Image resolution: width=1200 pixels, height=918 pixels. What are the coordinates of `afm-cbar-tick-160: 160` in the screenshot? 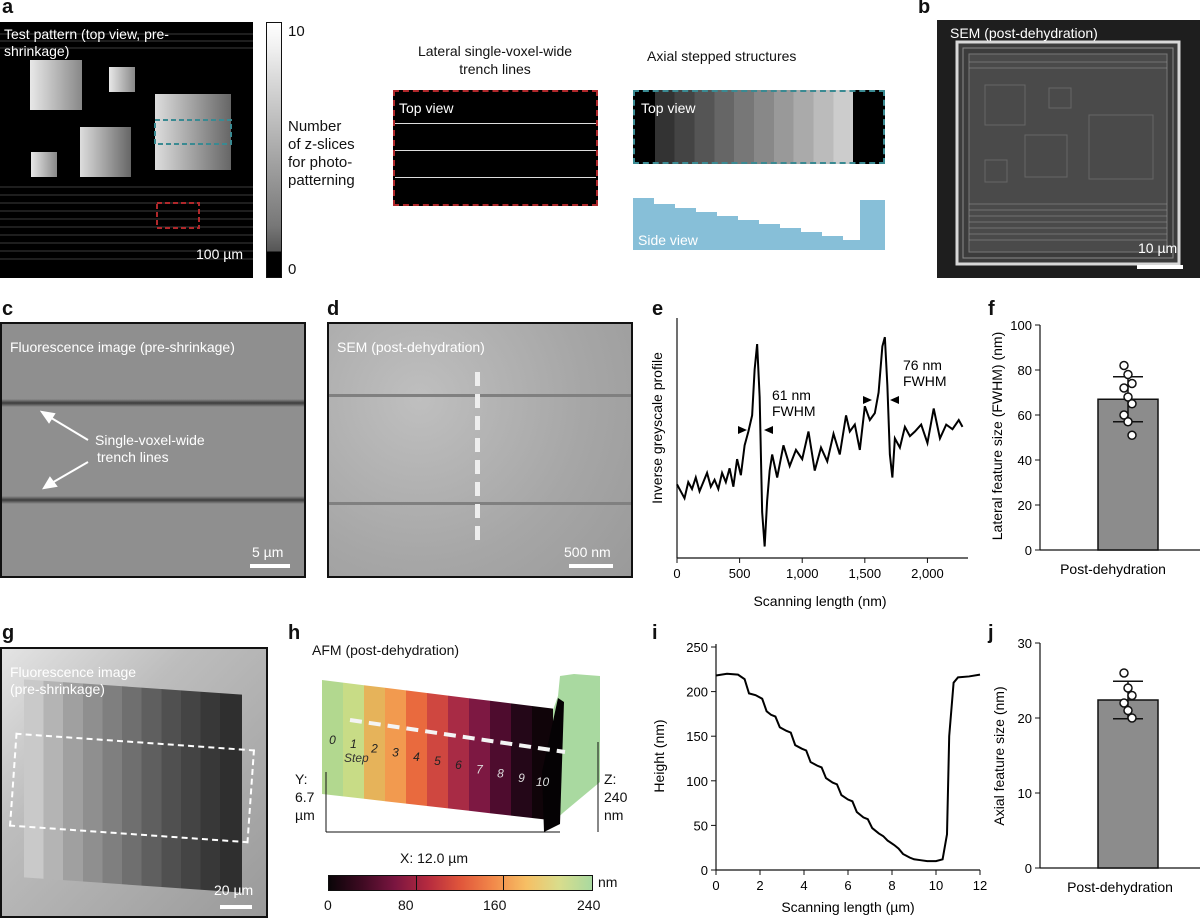 It's located at (495, 905).